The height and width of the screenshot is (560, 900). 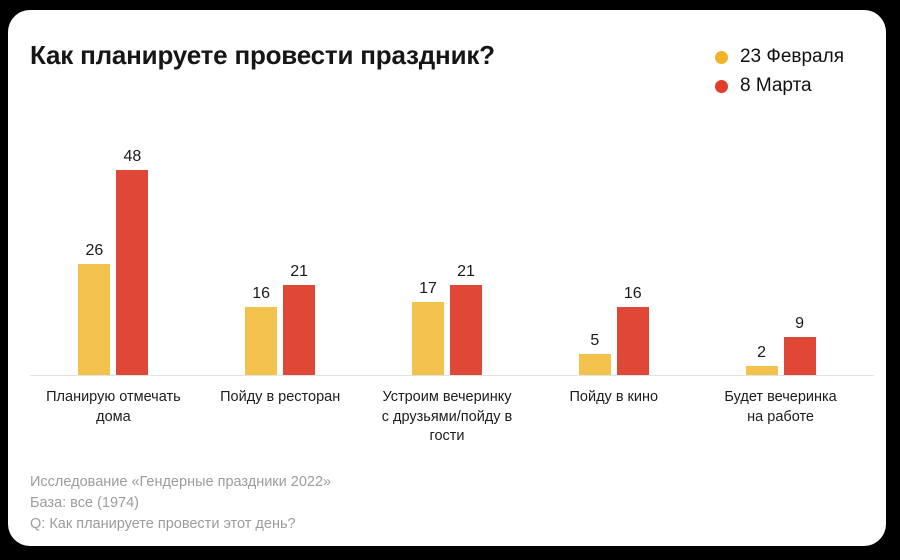 I want to click on chart-title: Как планируете провести праздник?, so click(x=262, y=55).